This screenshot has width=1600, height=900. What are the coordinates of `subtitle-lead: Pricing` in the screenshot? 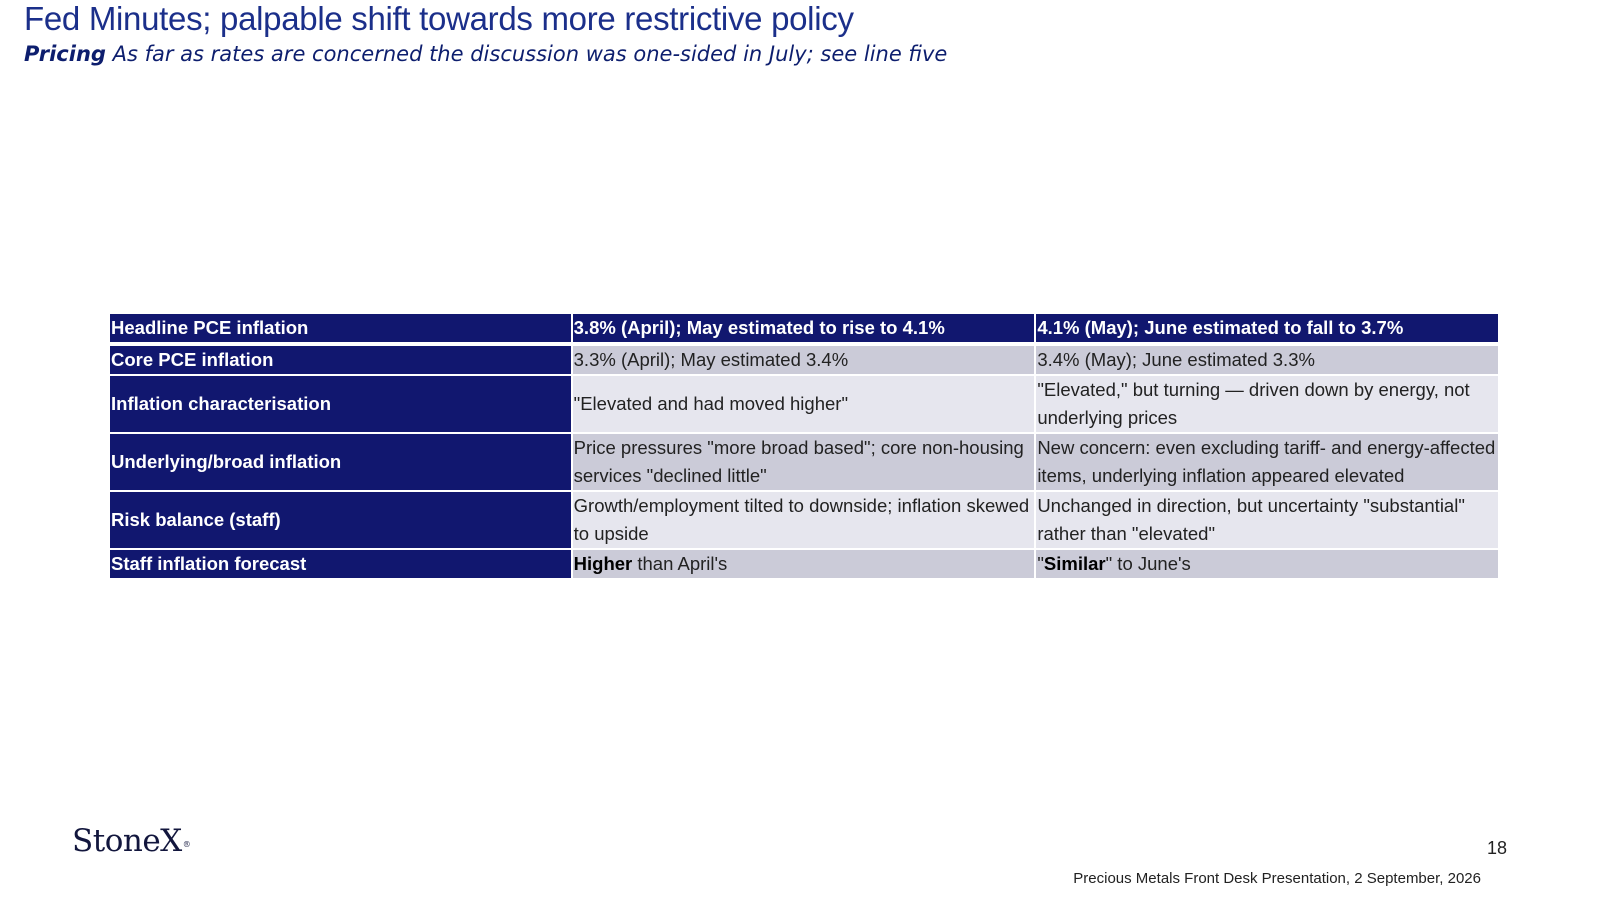 It's located at (65, 54).